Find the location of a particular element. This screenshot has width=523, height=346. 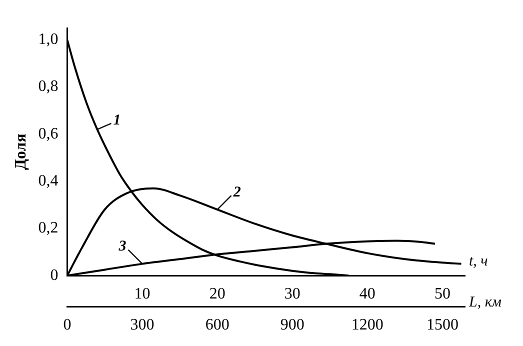

x-tick-label: 30 is located at coordinates (292, 293).